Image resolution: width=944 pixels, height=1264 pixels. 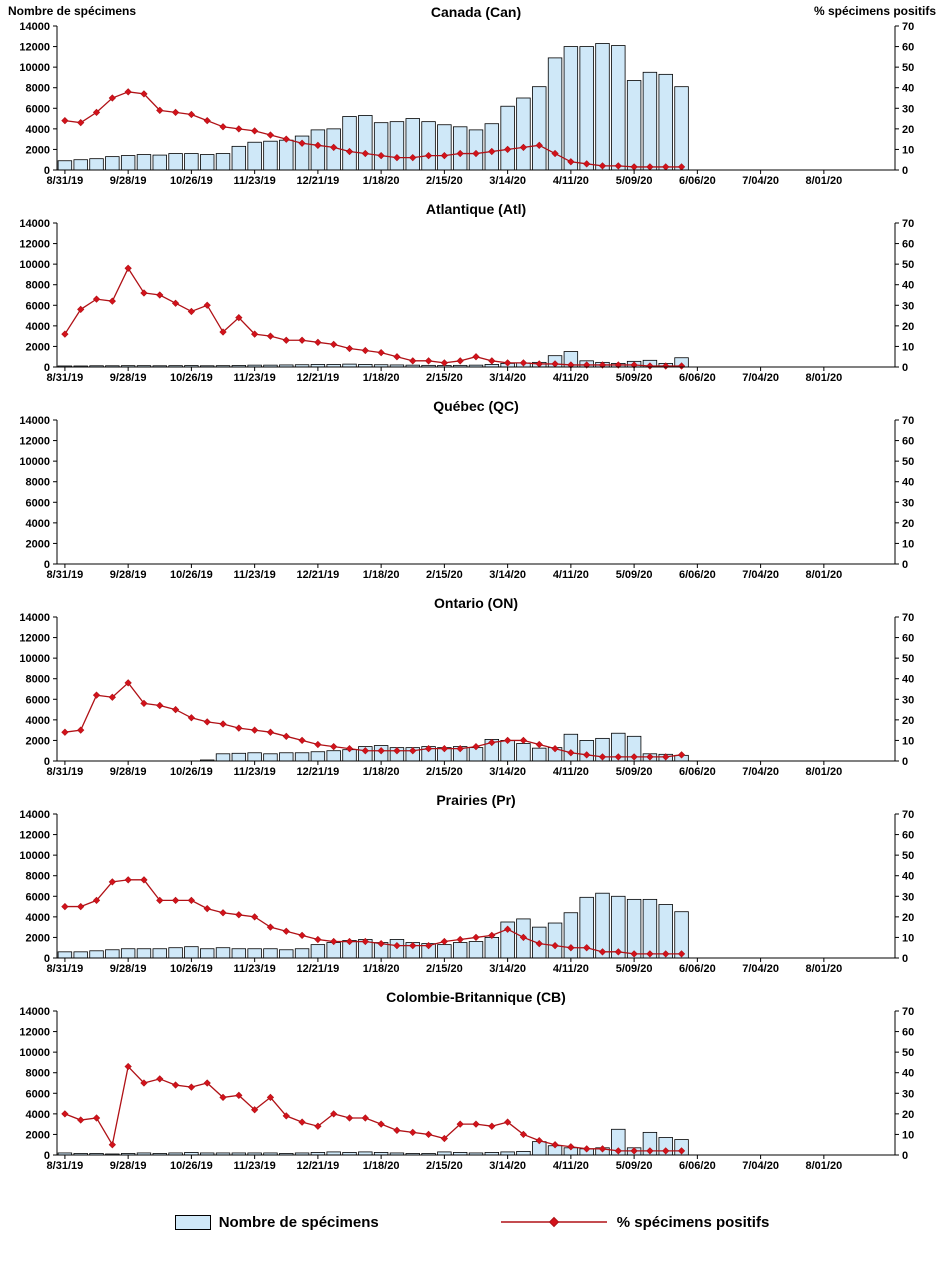 What do you see at coordinates (507, 1166) in the screenshot?
I see `svg-text: 3/14/20` at bounding box center [507, 1166].